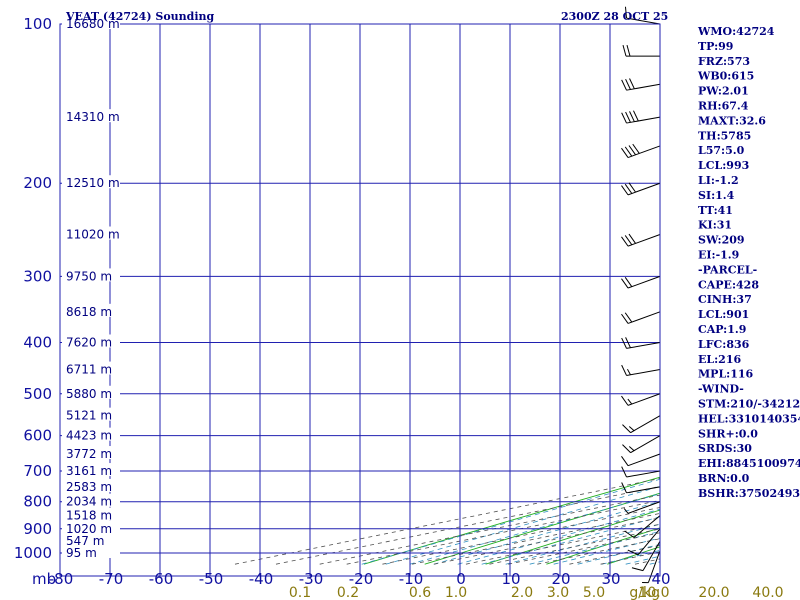 This screenshot has width=800, height=600. What do you see at coordinates (723, 91) in the screenshot?
I see `index-value: PW:2.01` at bounding box center [723, 91].